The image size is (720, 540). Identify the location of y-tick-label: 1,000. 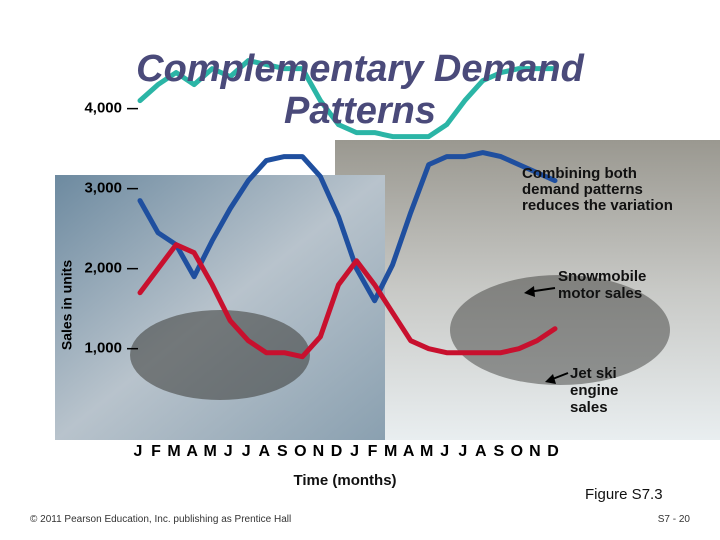
(103, 348).